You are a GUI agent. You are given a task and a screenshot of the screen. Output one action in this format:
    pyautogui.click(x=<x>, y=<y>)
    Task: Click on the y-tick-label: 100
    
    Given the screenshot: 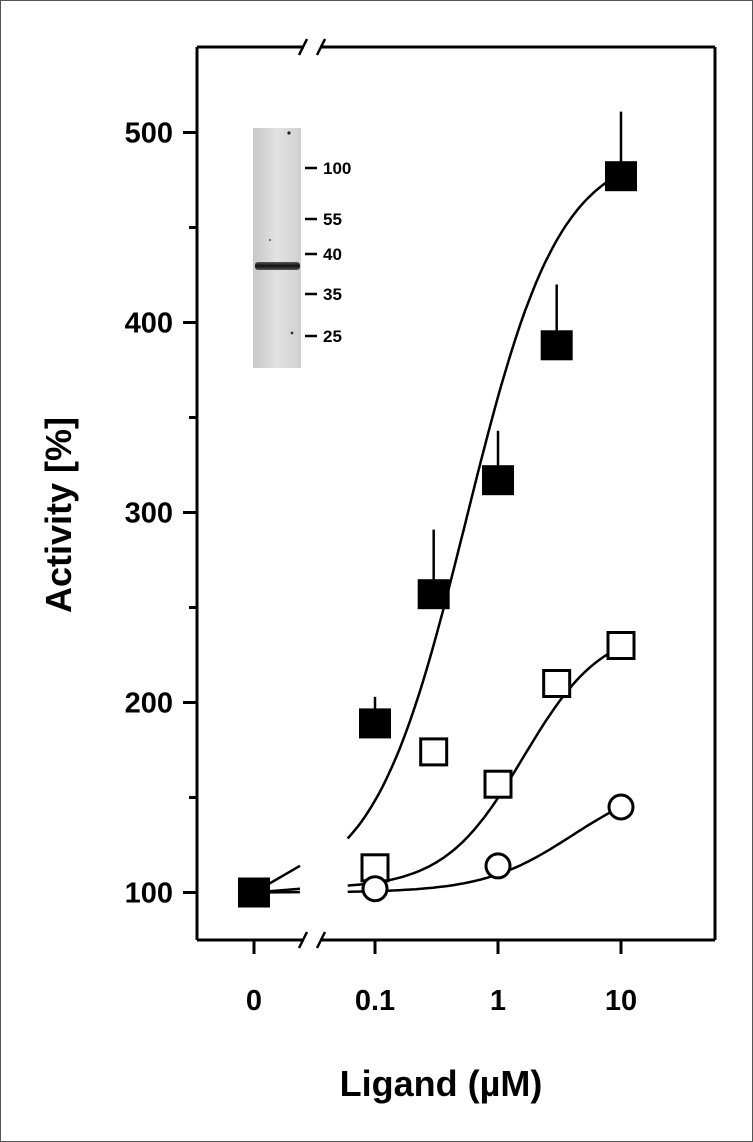 What is the action you would take?
    pyautogui.click(x=149, y=894)
    